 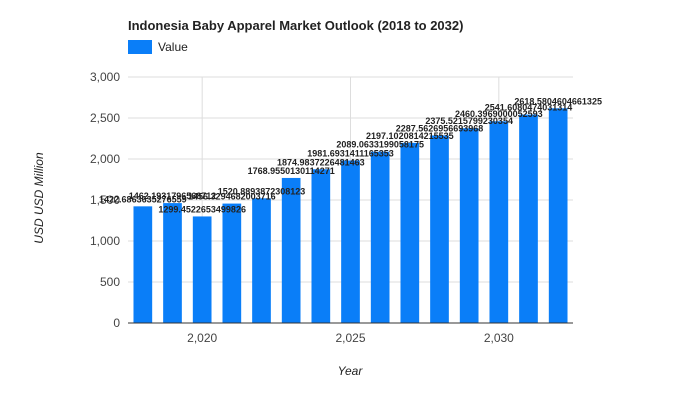 What do you see at coordinates (105, 241) in the screenshot?
I see `y-tick-label: 1,000` at bounding box center [105, 241].